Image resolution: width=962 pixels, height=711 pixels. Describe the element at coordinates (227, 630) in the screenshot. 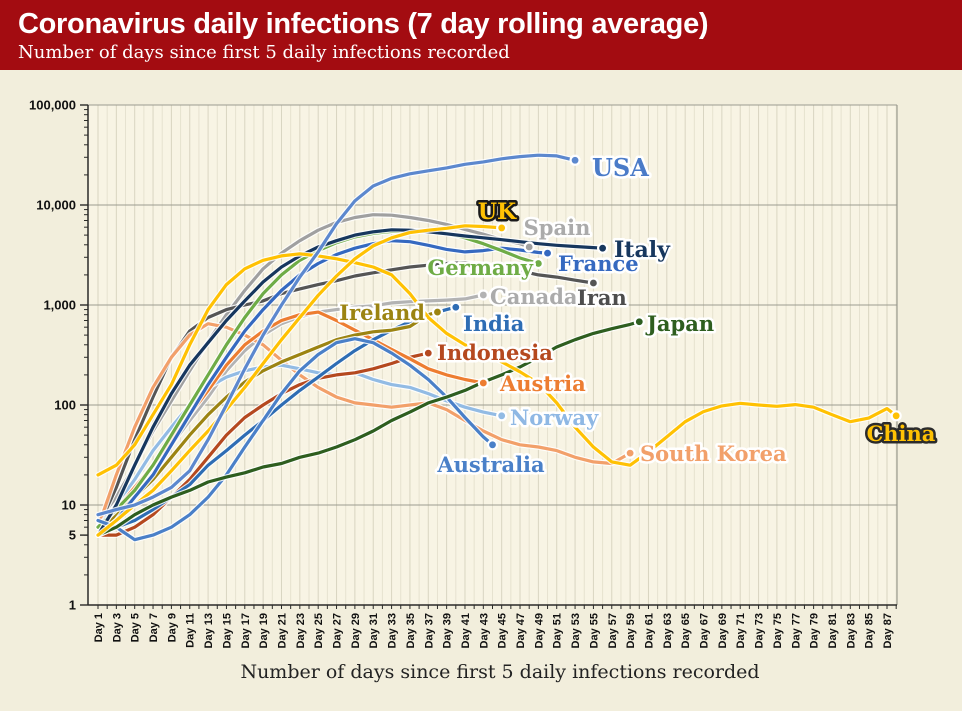

I see `x-tick-label: Day 15` at that location.